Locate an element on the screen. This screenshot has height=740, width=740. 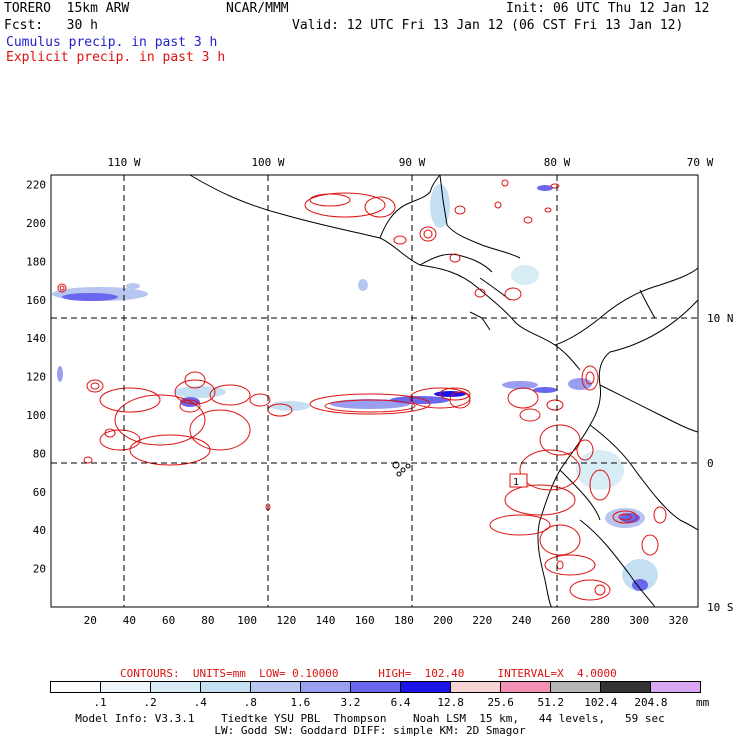
lat-label: 10 N is located at coordinates (720, 318).